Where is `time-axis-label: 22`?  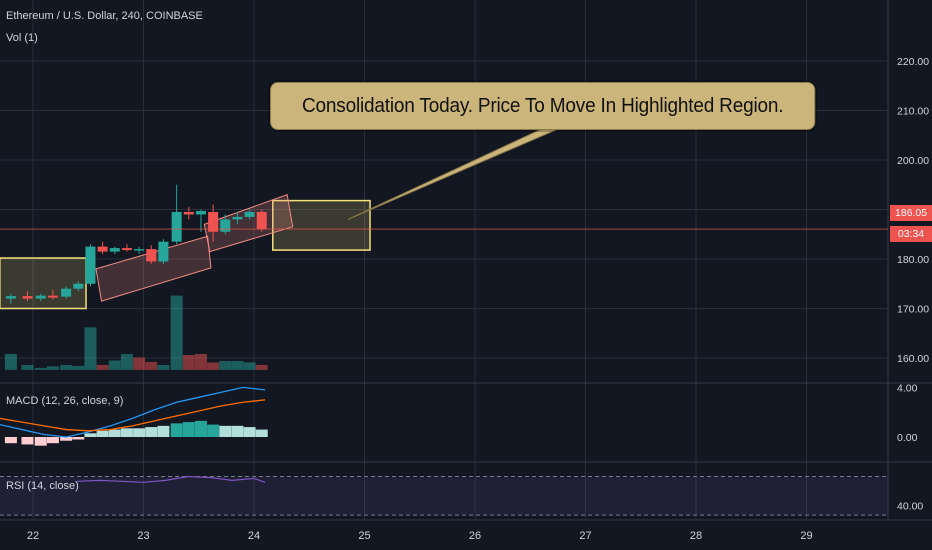
time-axis-label: 22 is located at coordinates (33, 536).